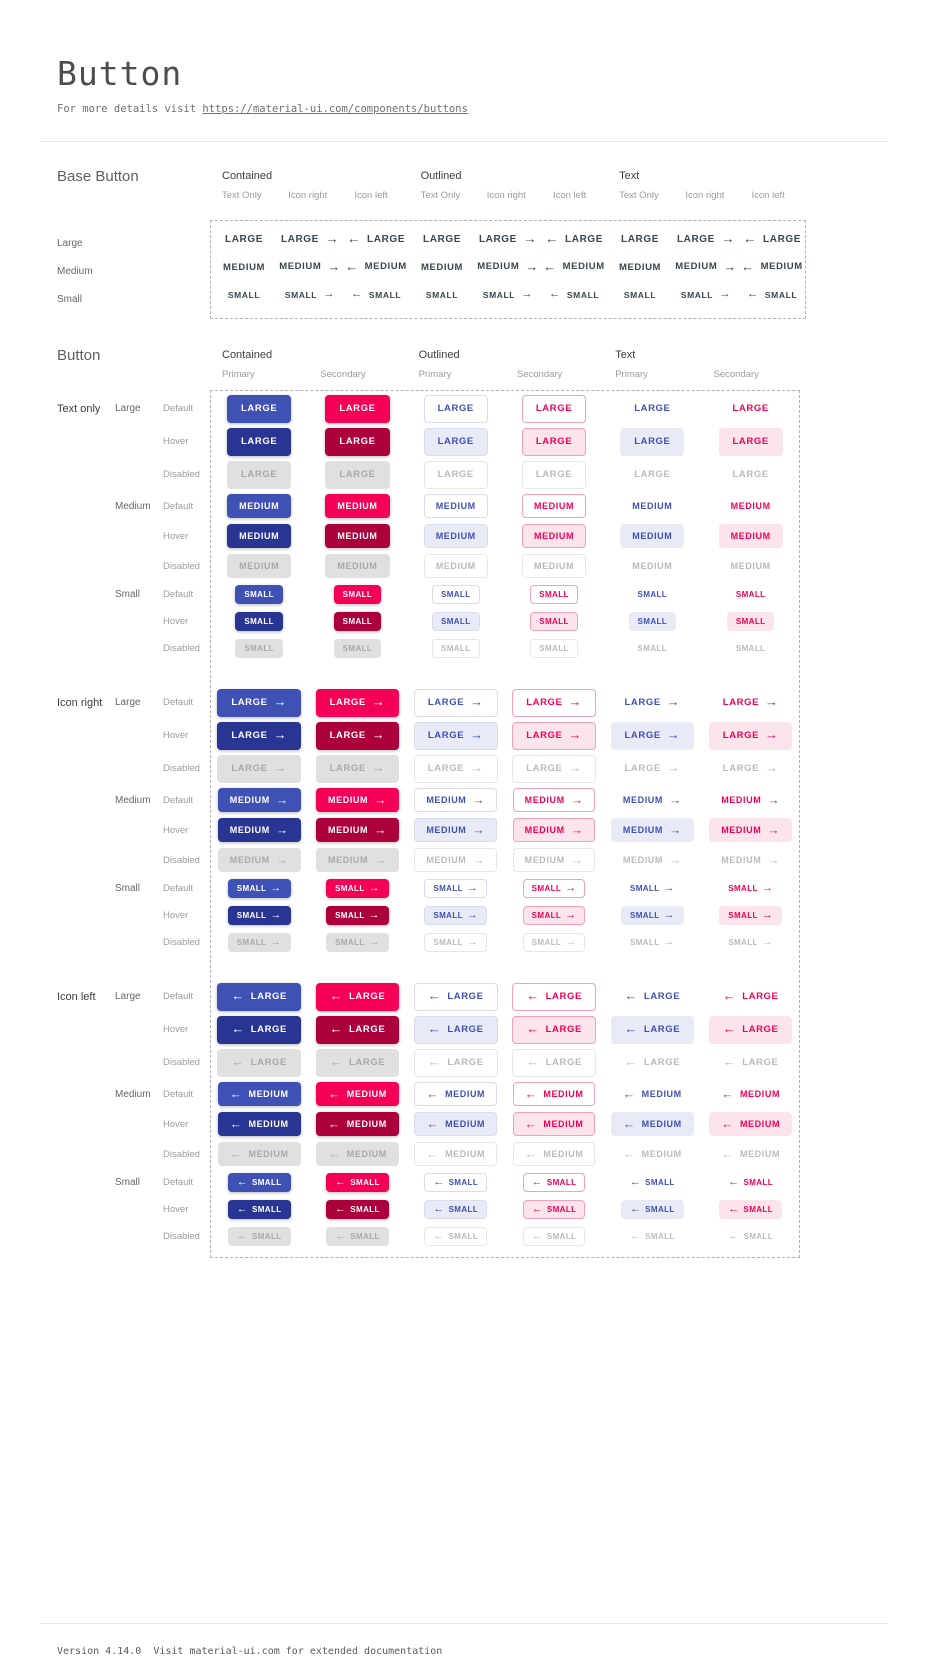 The width and height of the screenshot is (928, 1674). What do you see at coordinates (357, 860) in the screenshot?
I see `contained-secondary-medium-disabled-button: MEDIUM →` at bounding box center [357, 860].